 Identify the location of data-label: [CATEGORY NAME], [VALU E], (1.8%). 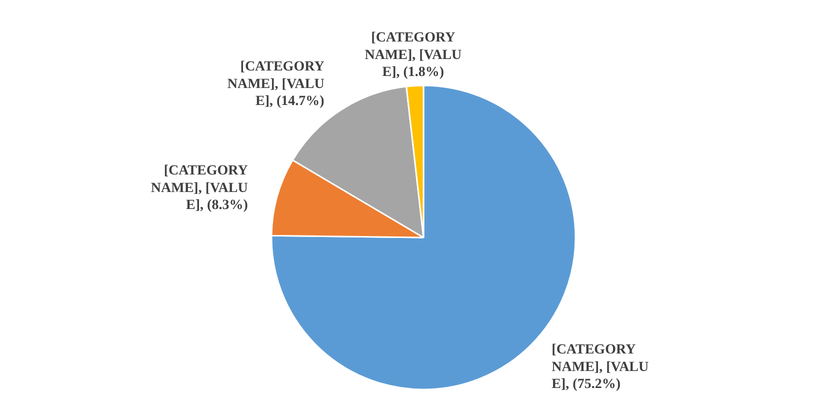
(413, 55).